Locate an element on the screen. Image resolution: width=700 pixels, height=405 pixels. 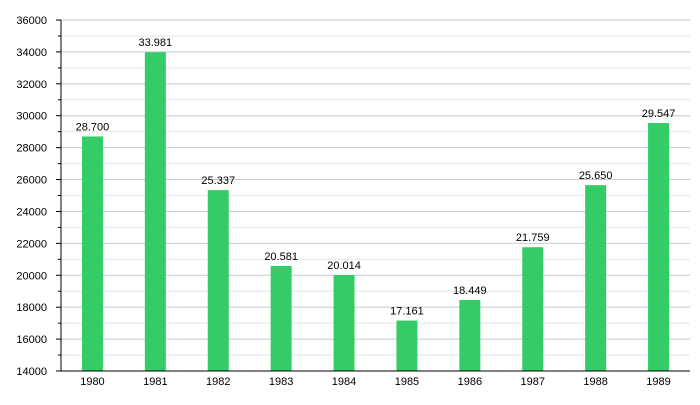
x-tick-label-1982: 1982 is located at coordinates (218, 382).